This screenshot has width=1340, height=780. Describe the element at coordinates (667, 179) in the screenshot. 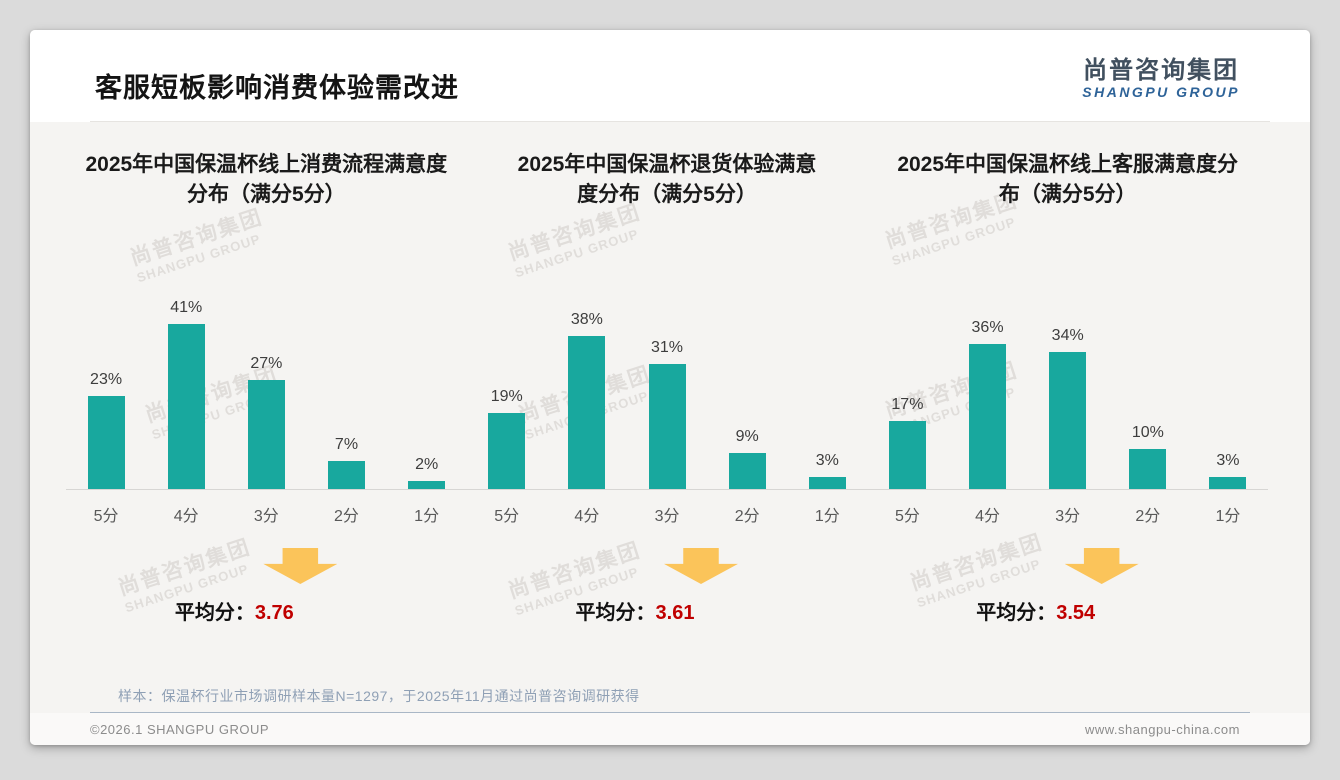

I see `chart-title: 2025年中国保温杯退货体验满意度分布（满分5分）` at that location.